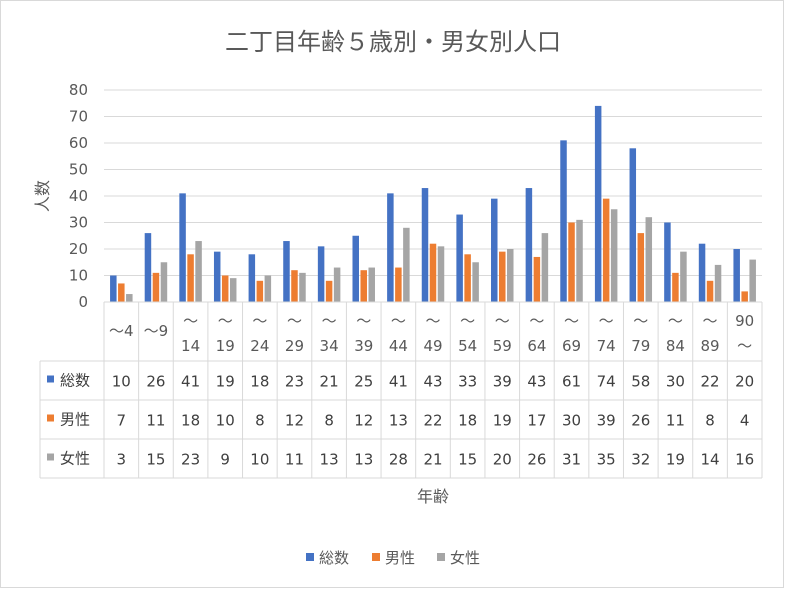  What do you see at coordinates (536, 382) in the screenshot?
I see `data-label: 43` at bounding box center [536, 382].